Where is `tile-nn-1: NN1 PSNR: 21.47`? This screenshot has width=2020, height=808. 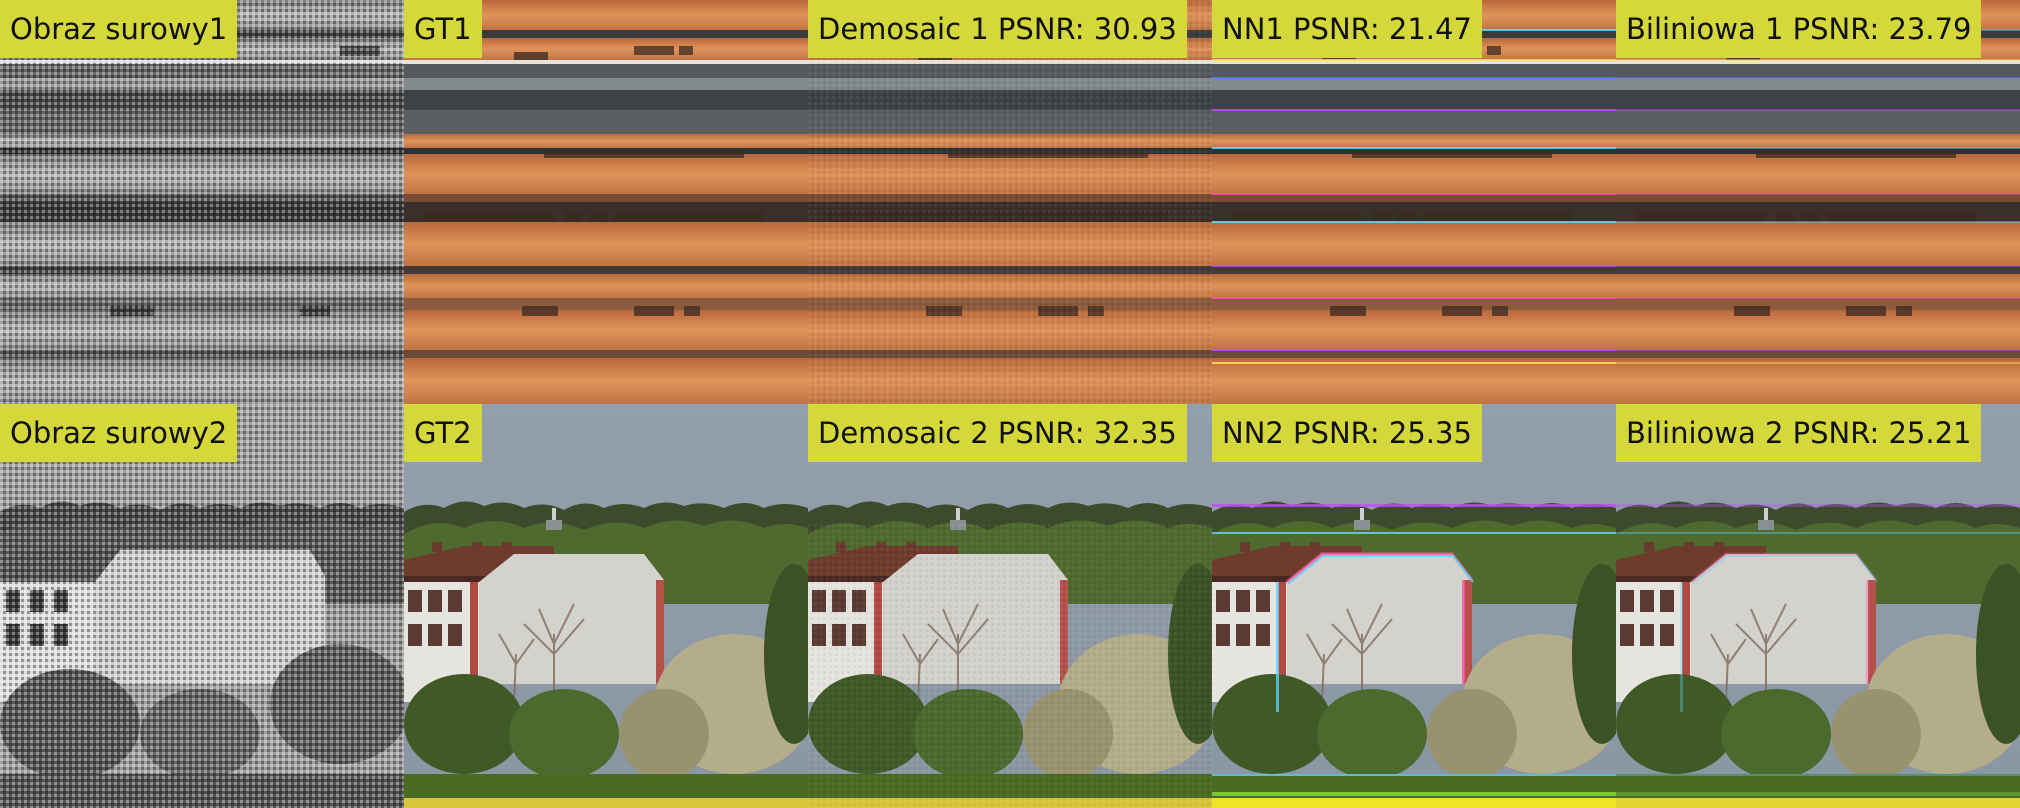
tile-nn-1: NN1 PSNR: 21.47 is located at coordinates (1414, 202).